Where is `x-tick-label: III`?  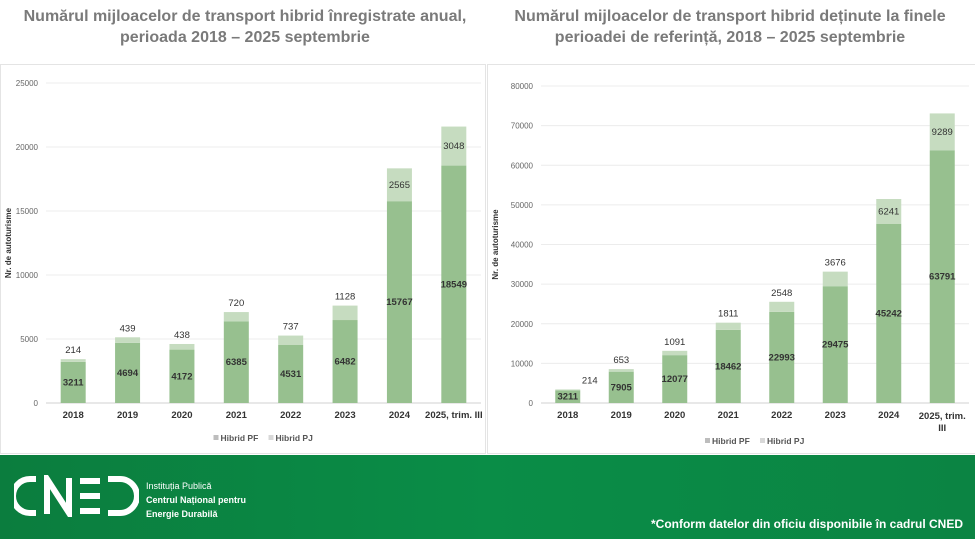
x-tick-label: III is located at coordinates (942, 428).